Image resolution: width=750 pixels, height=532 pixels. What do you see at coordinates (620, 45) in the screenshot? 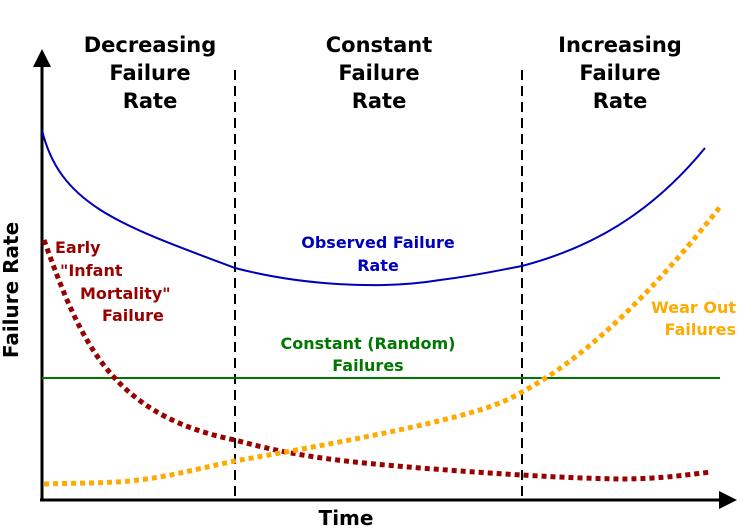
I see `region-title-line: Increasing` at bounding box center [620, 45].